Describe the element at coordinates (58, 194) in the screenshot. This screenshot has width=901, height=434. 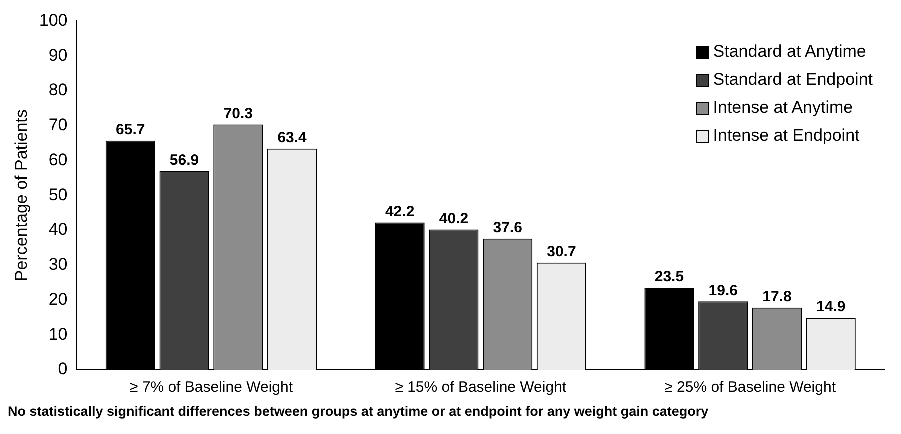
I see `y-tick-label: 50` at that location.